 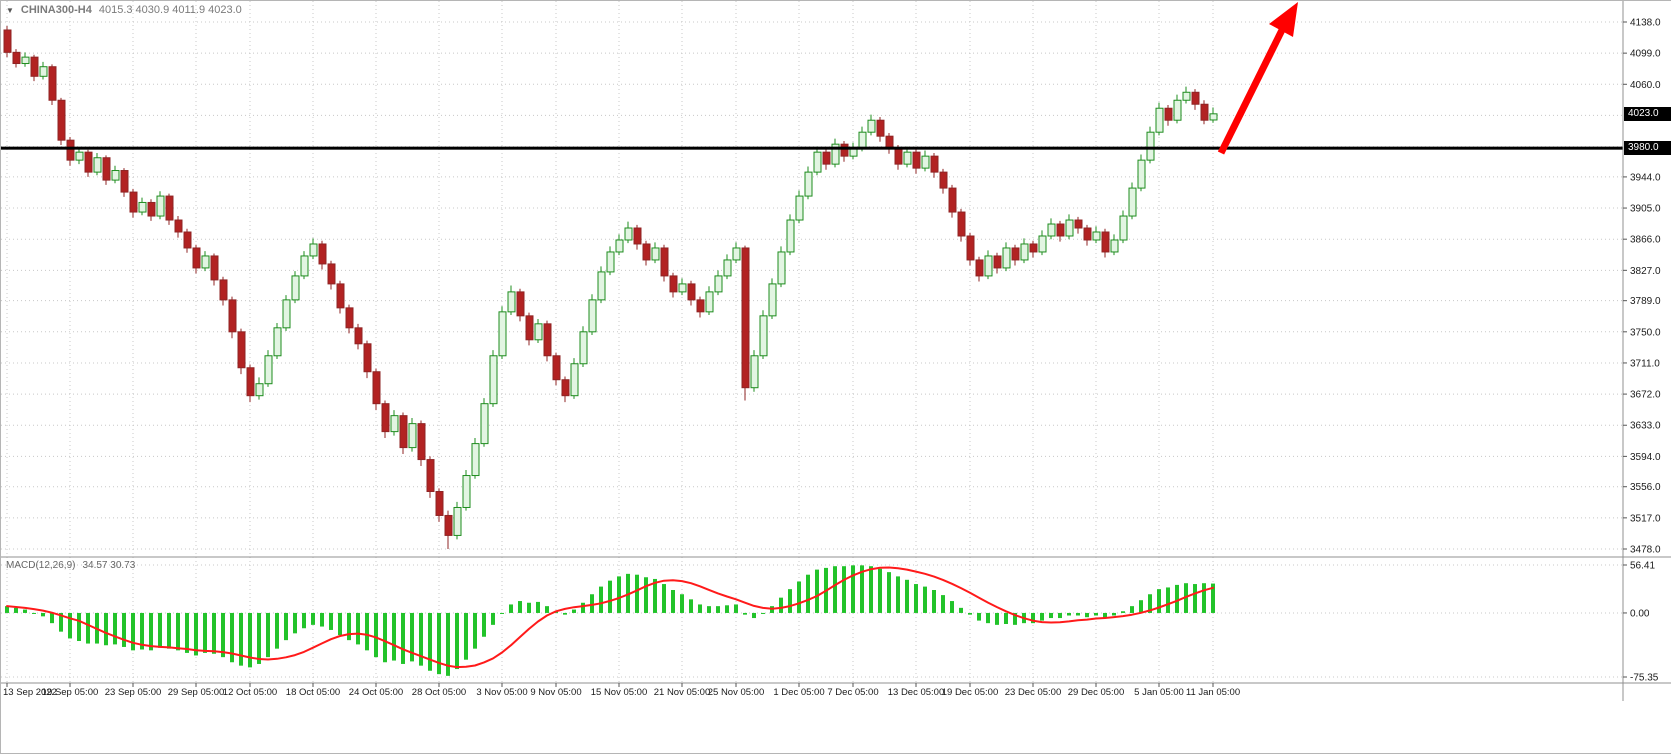 I want to click on macd-scale-label: -75.35, so click(x=1644, y=678).